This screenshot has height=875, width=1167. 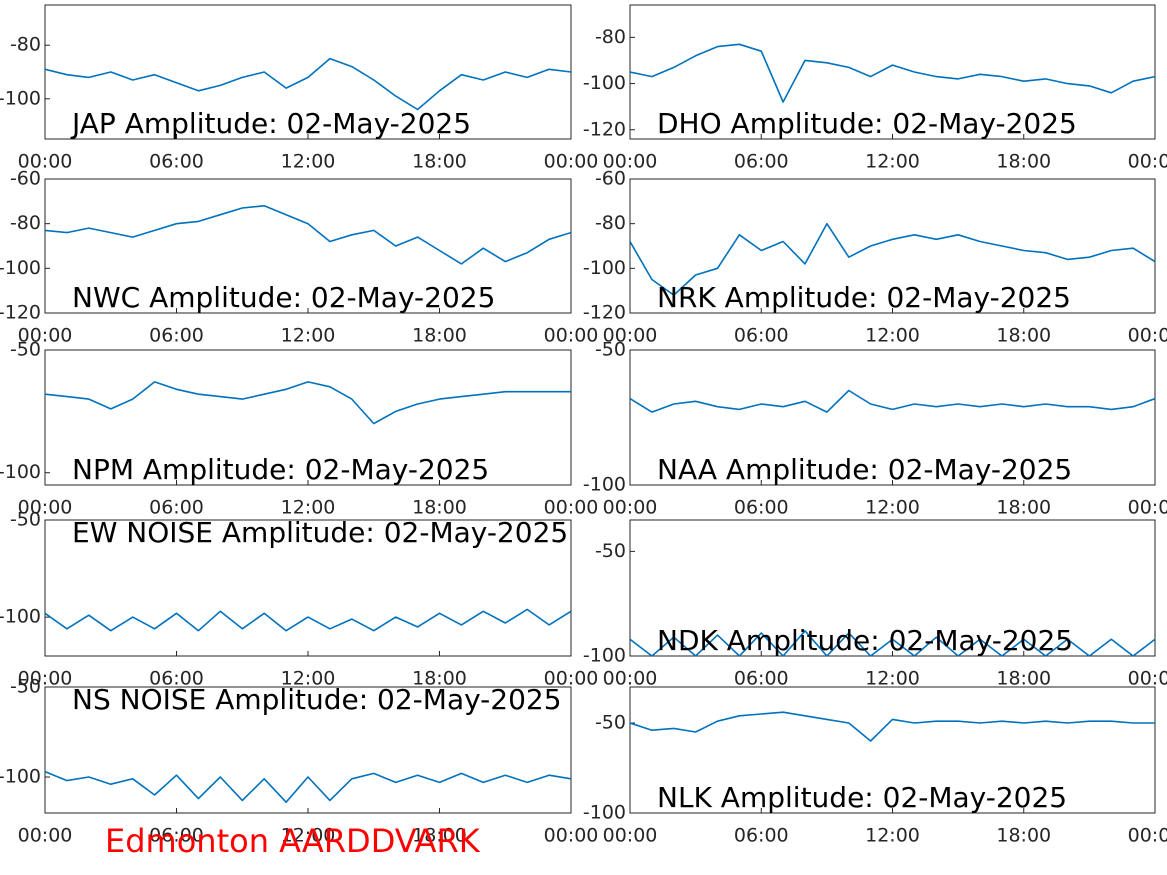 What do you see at coordinates (867, 123) in the screenshot?
I see `panel-title: DHO Amplitude: 02-May-2025` at bounding box center [867, 123].